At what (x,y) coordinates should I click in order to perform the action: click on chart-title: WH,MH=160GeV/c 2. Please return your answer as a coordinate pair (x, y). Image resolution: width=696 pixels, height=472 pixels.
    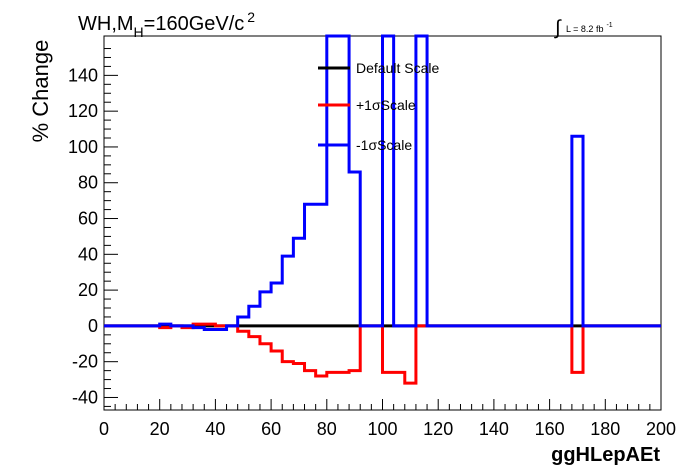
    Looking at the image, I should click on (166, 24).